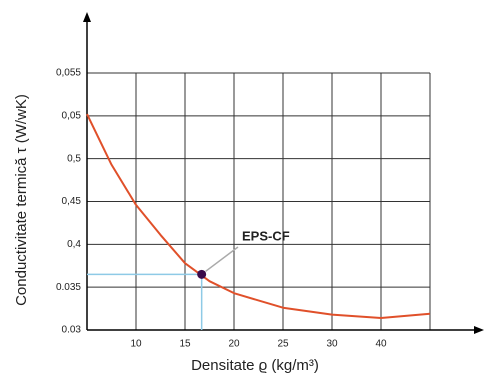 The width and height of the screenshot is (485, 382). What do you see at coordinates (72, 115) in the screenshot?
I see `y-tick-label: 0,05` at bounding box center [72, 115].